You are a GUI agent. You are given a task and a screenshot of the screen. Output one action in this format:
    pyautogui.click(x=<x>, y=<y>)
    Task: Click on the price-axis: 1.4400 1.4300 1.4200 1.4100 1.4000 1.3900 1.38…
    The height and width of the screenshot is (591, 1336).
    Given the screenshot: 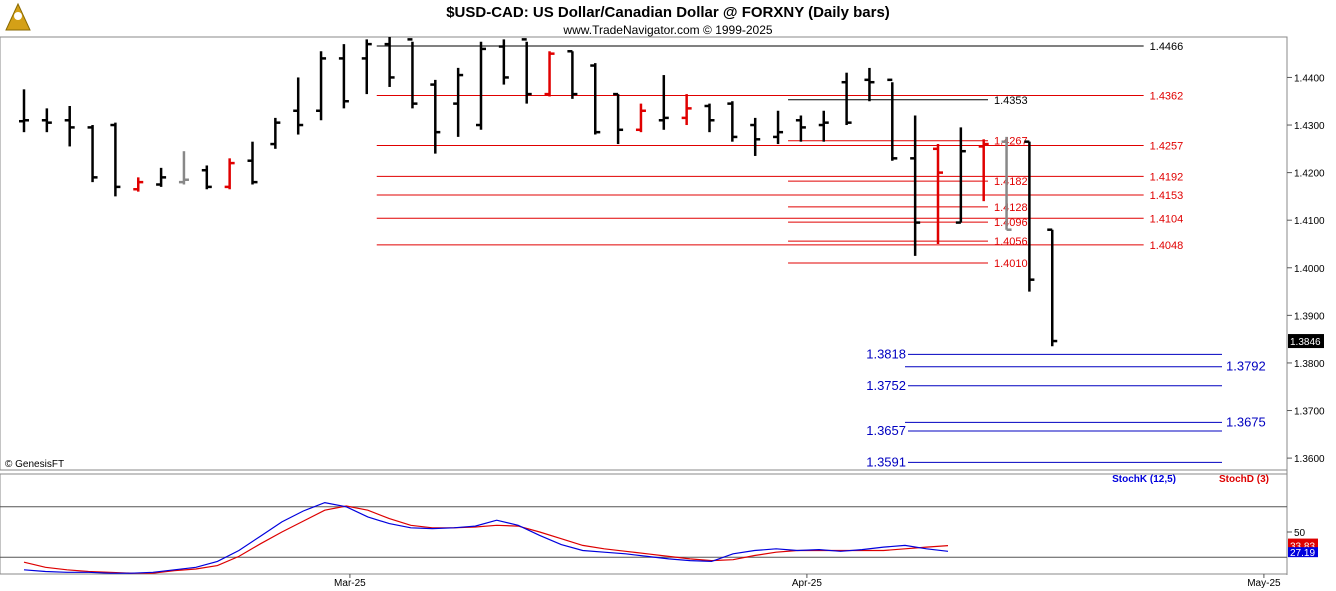 What is the action you would take?
    pyautogui.click(x=1306, y=269)
    